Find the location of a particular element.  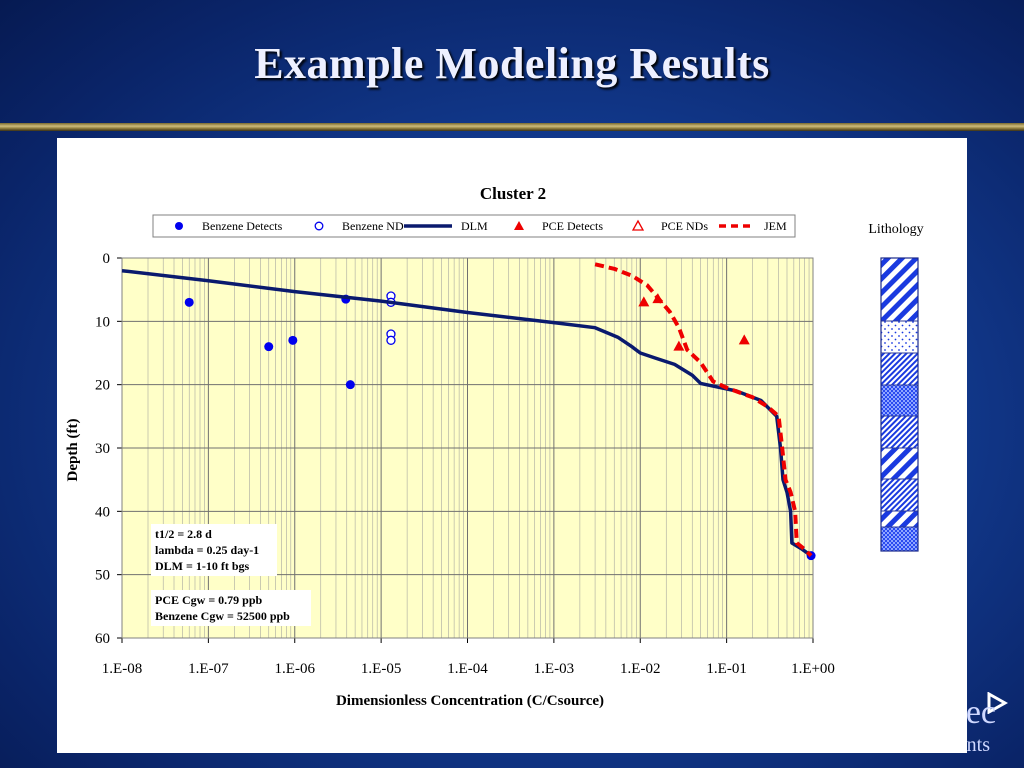

legend-pce-detects-label: PCE Detects is located at coordinates (572, 226).